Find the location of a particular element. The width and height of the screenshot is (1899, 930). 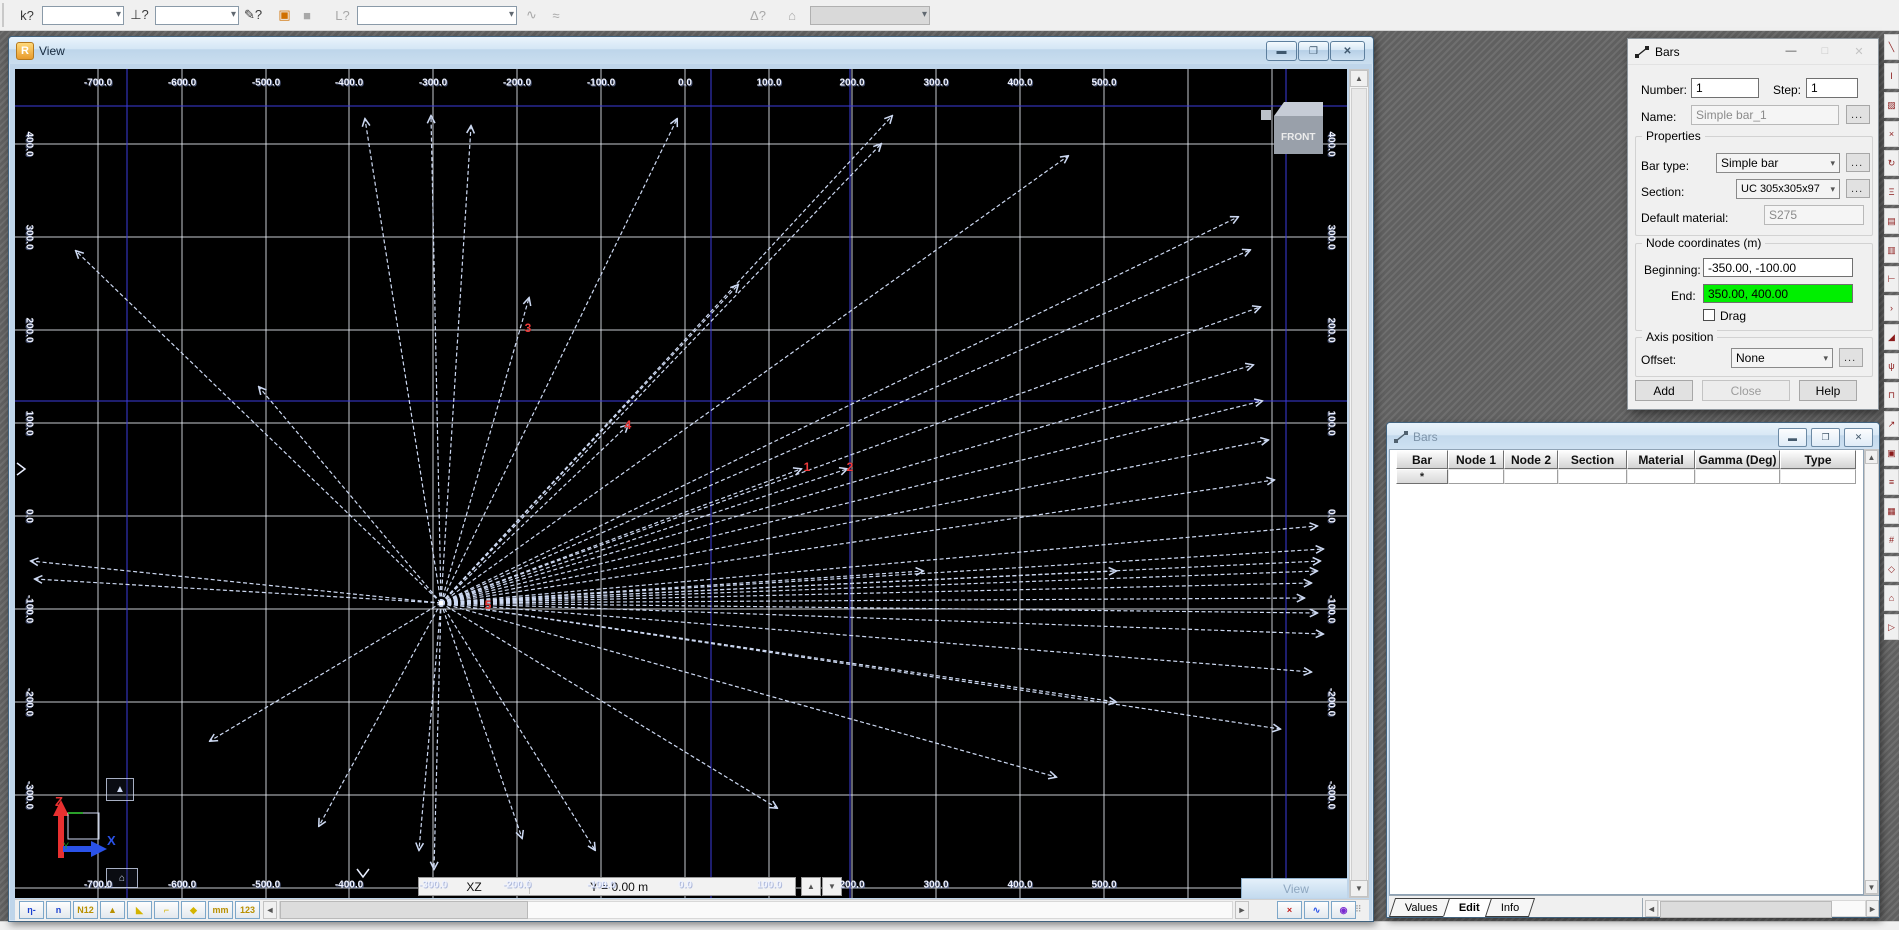

list-tool-icon: ≡ is located at coordinates (1891, 482).